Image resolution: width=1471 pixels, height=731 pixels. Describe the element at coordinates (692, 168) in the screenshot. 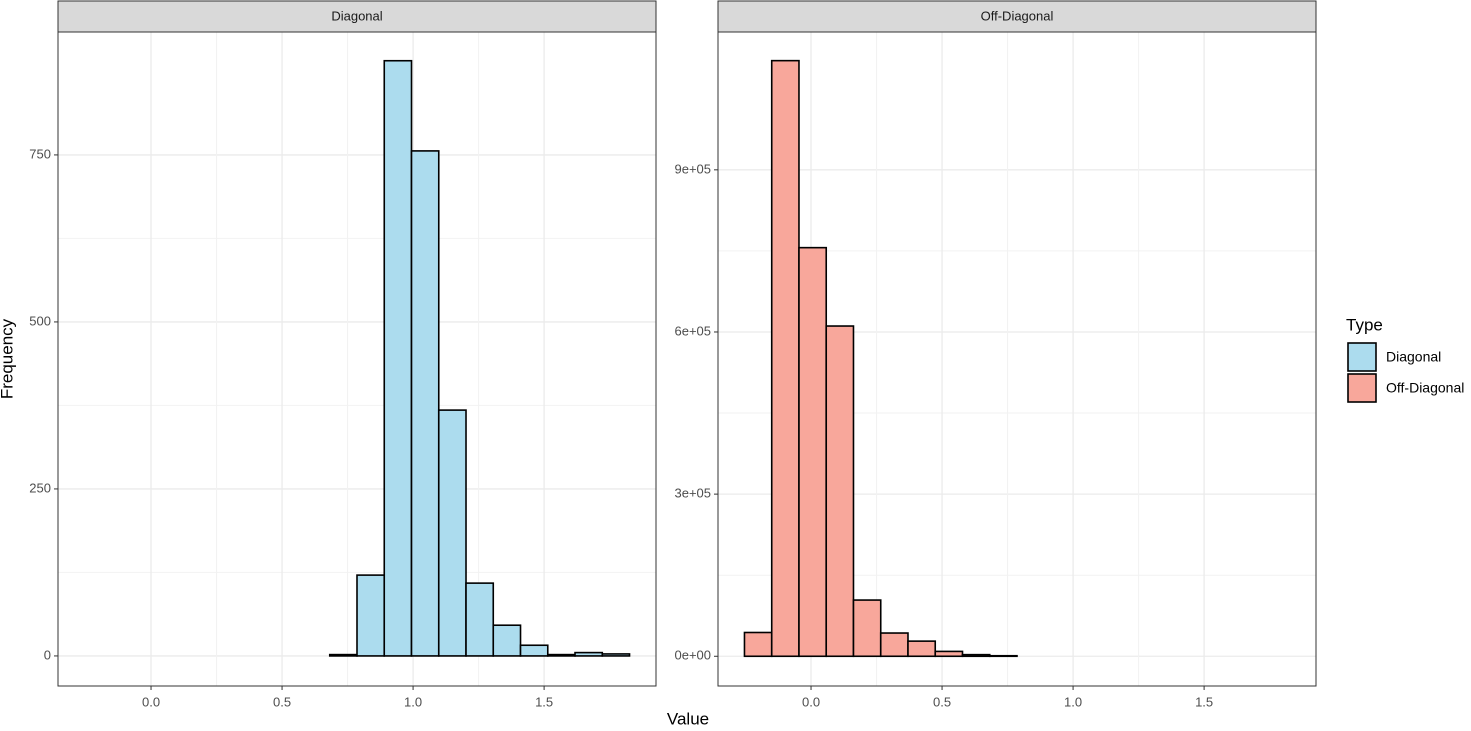

I see `y-tick-label: 9e+05` at that location.